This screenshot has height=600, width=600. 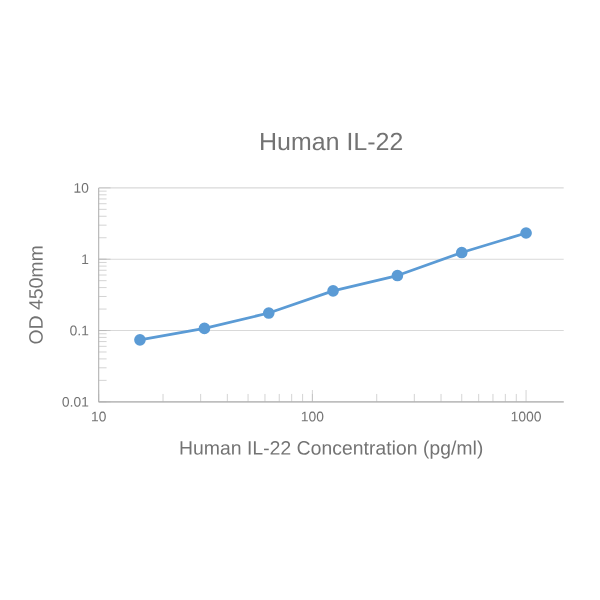 I want to click on y-axis-title: OD 450mm, so click(x=36, y=295).